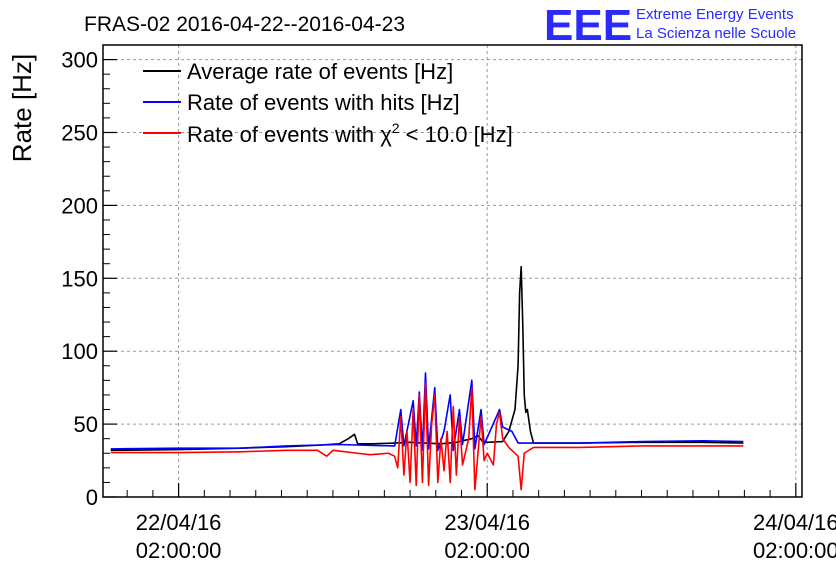  I want to click on x-tick-label-date: 23/04/16, so click(487, 522).